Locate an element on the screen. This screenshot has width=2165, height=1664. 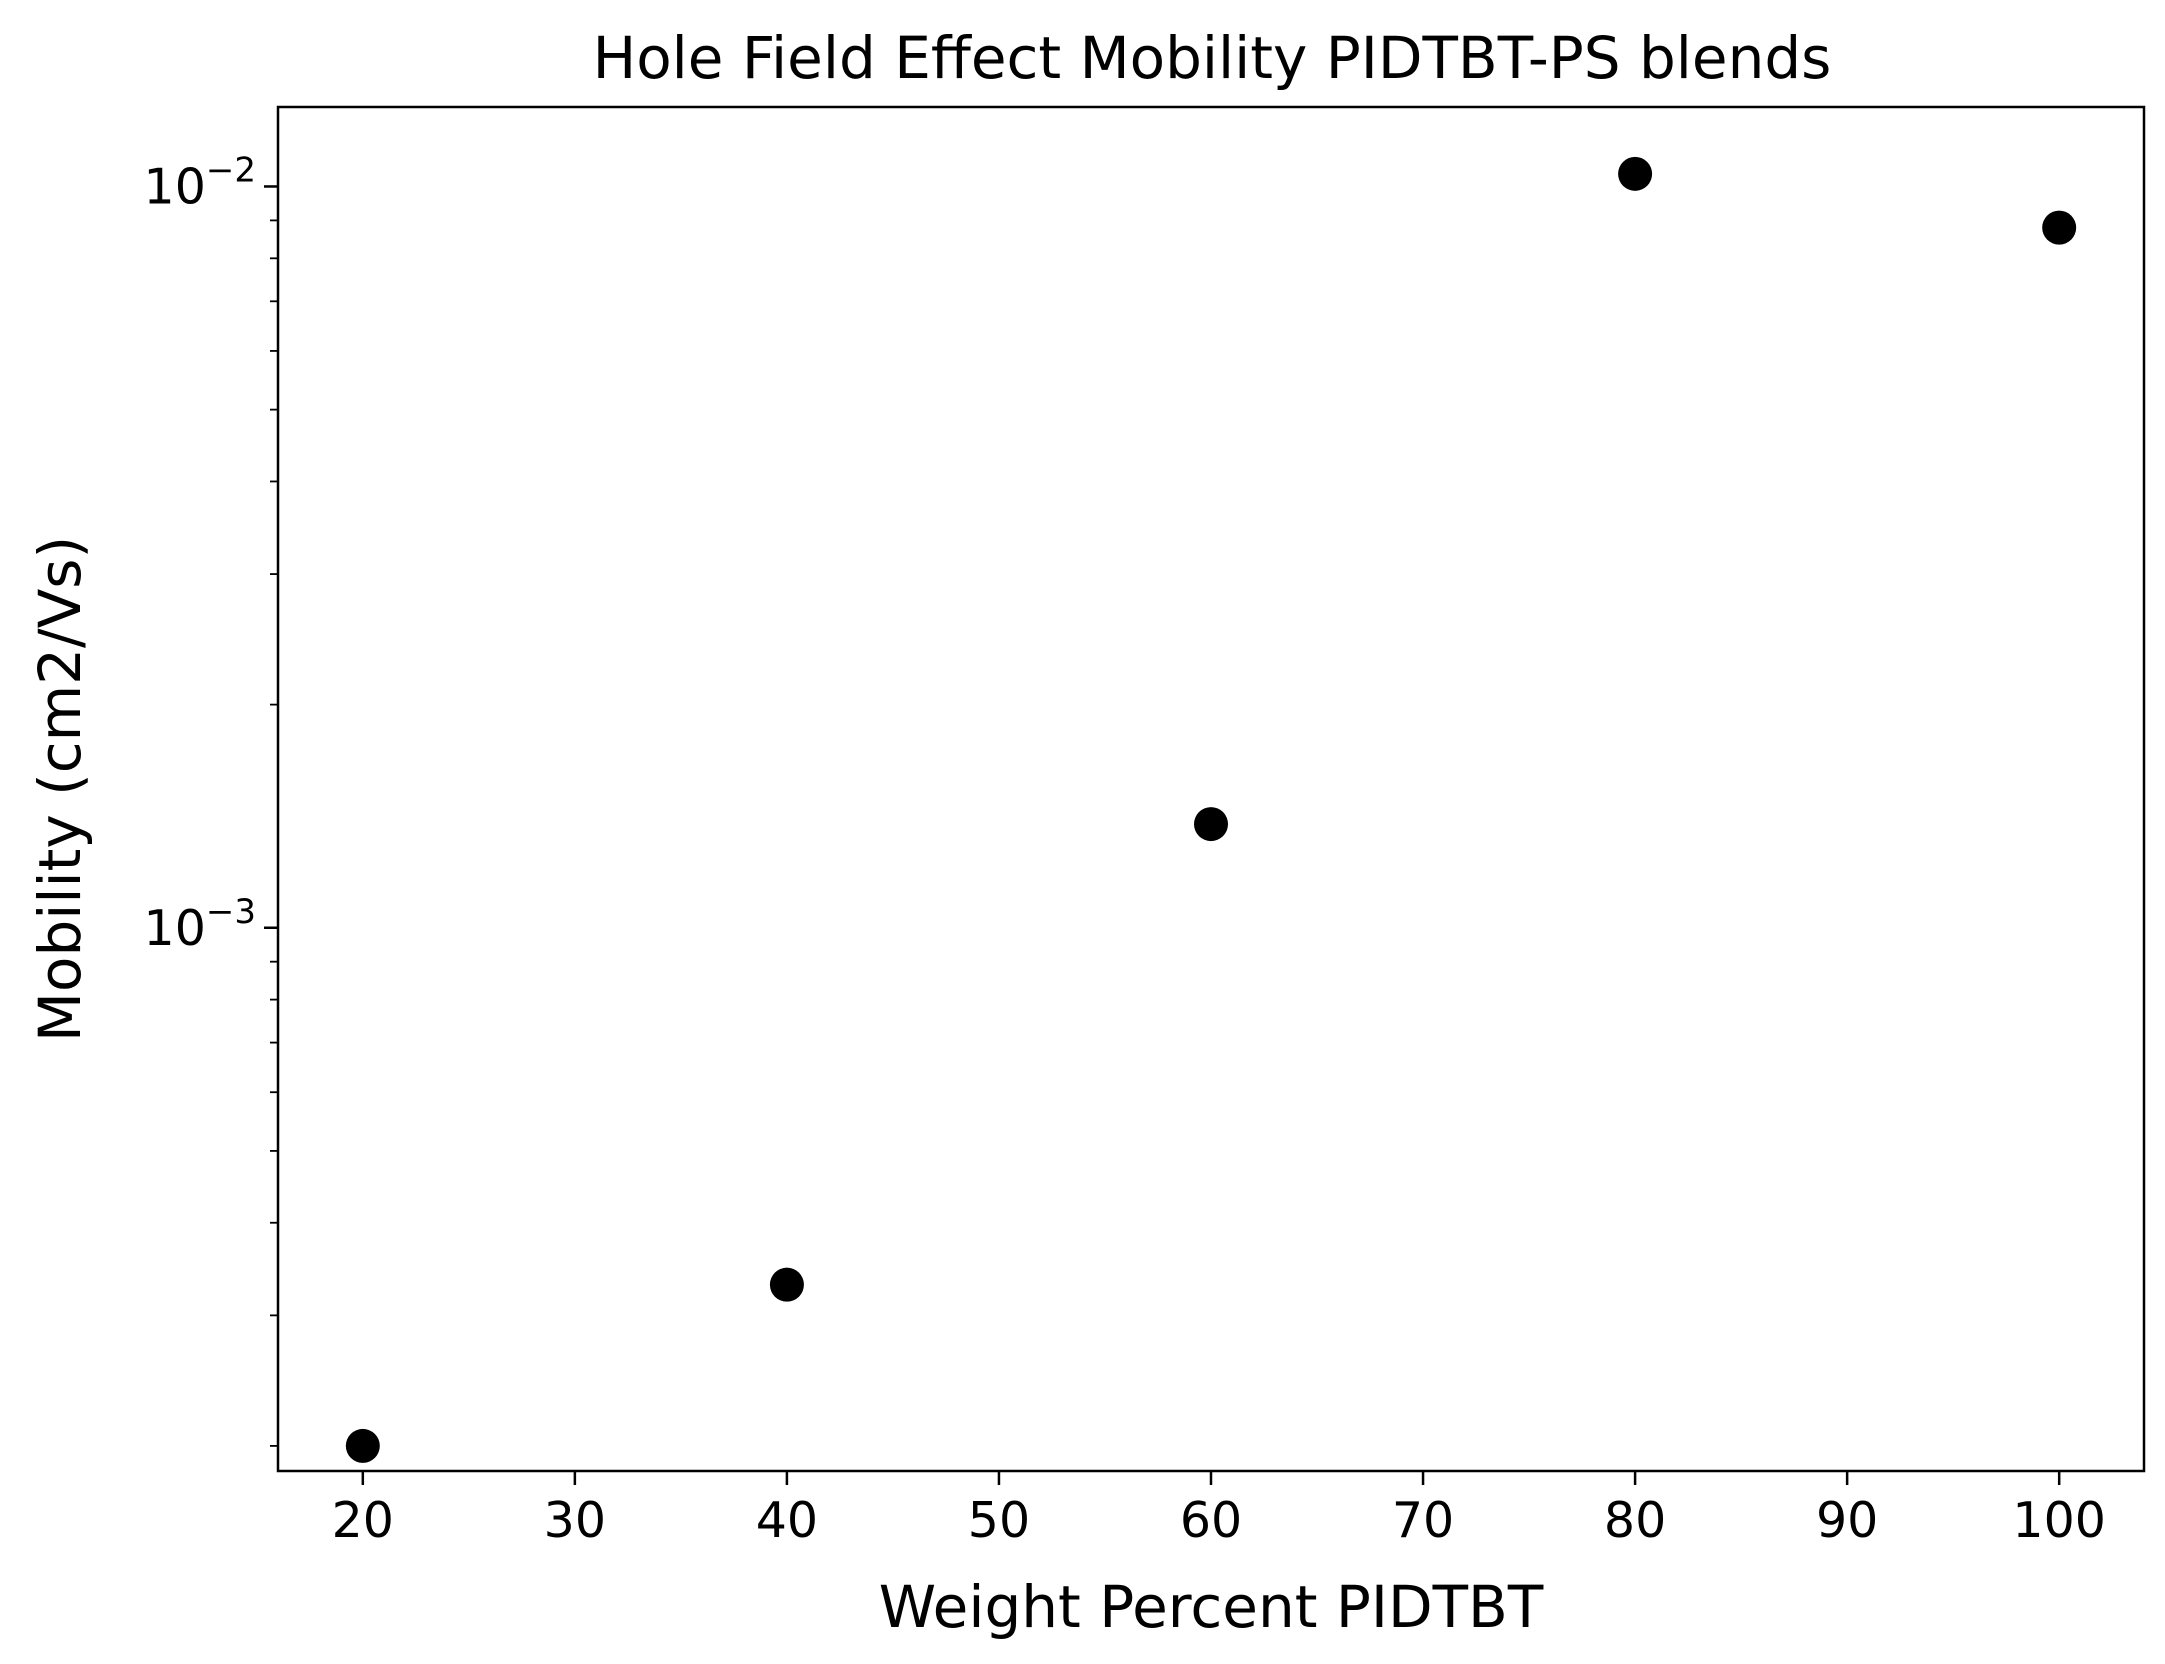
x-tick-label: 90 is located at coordinates (1847, 1520).